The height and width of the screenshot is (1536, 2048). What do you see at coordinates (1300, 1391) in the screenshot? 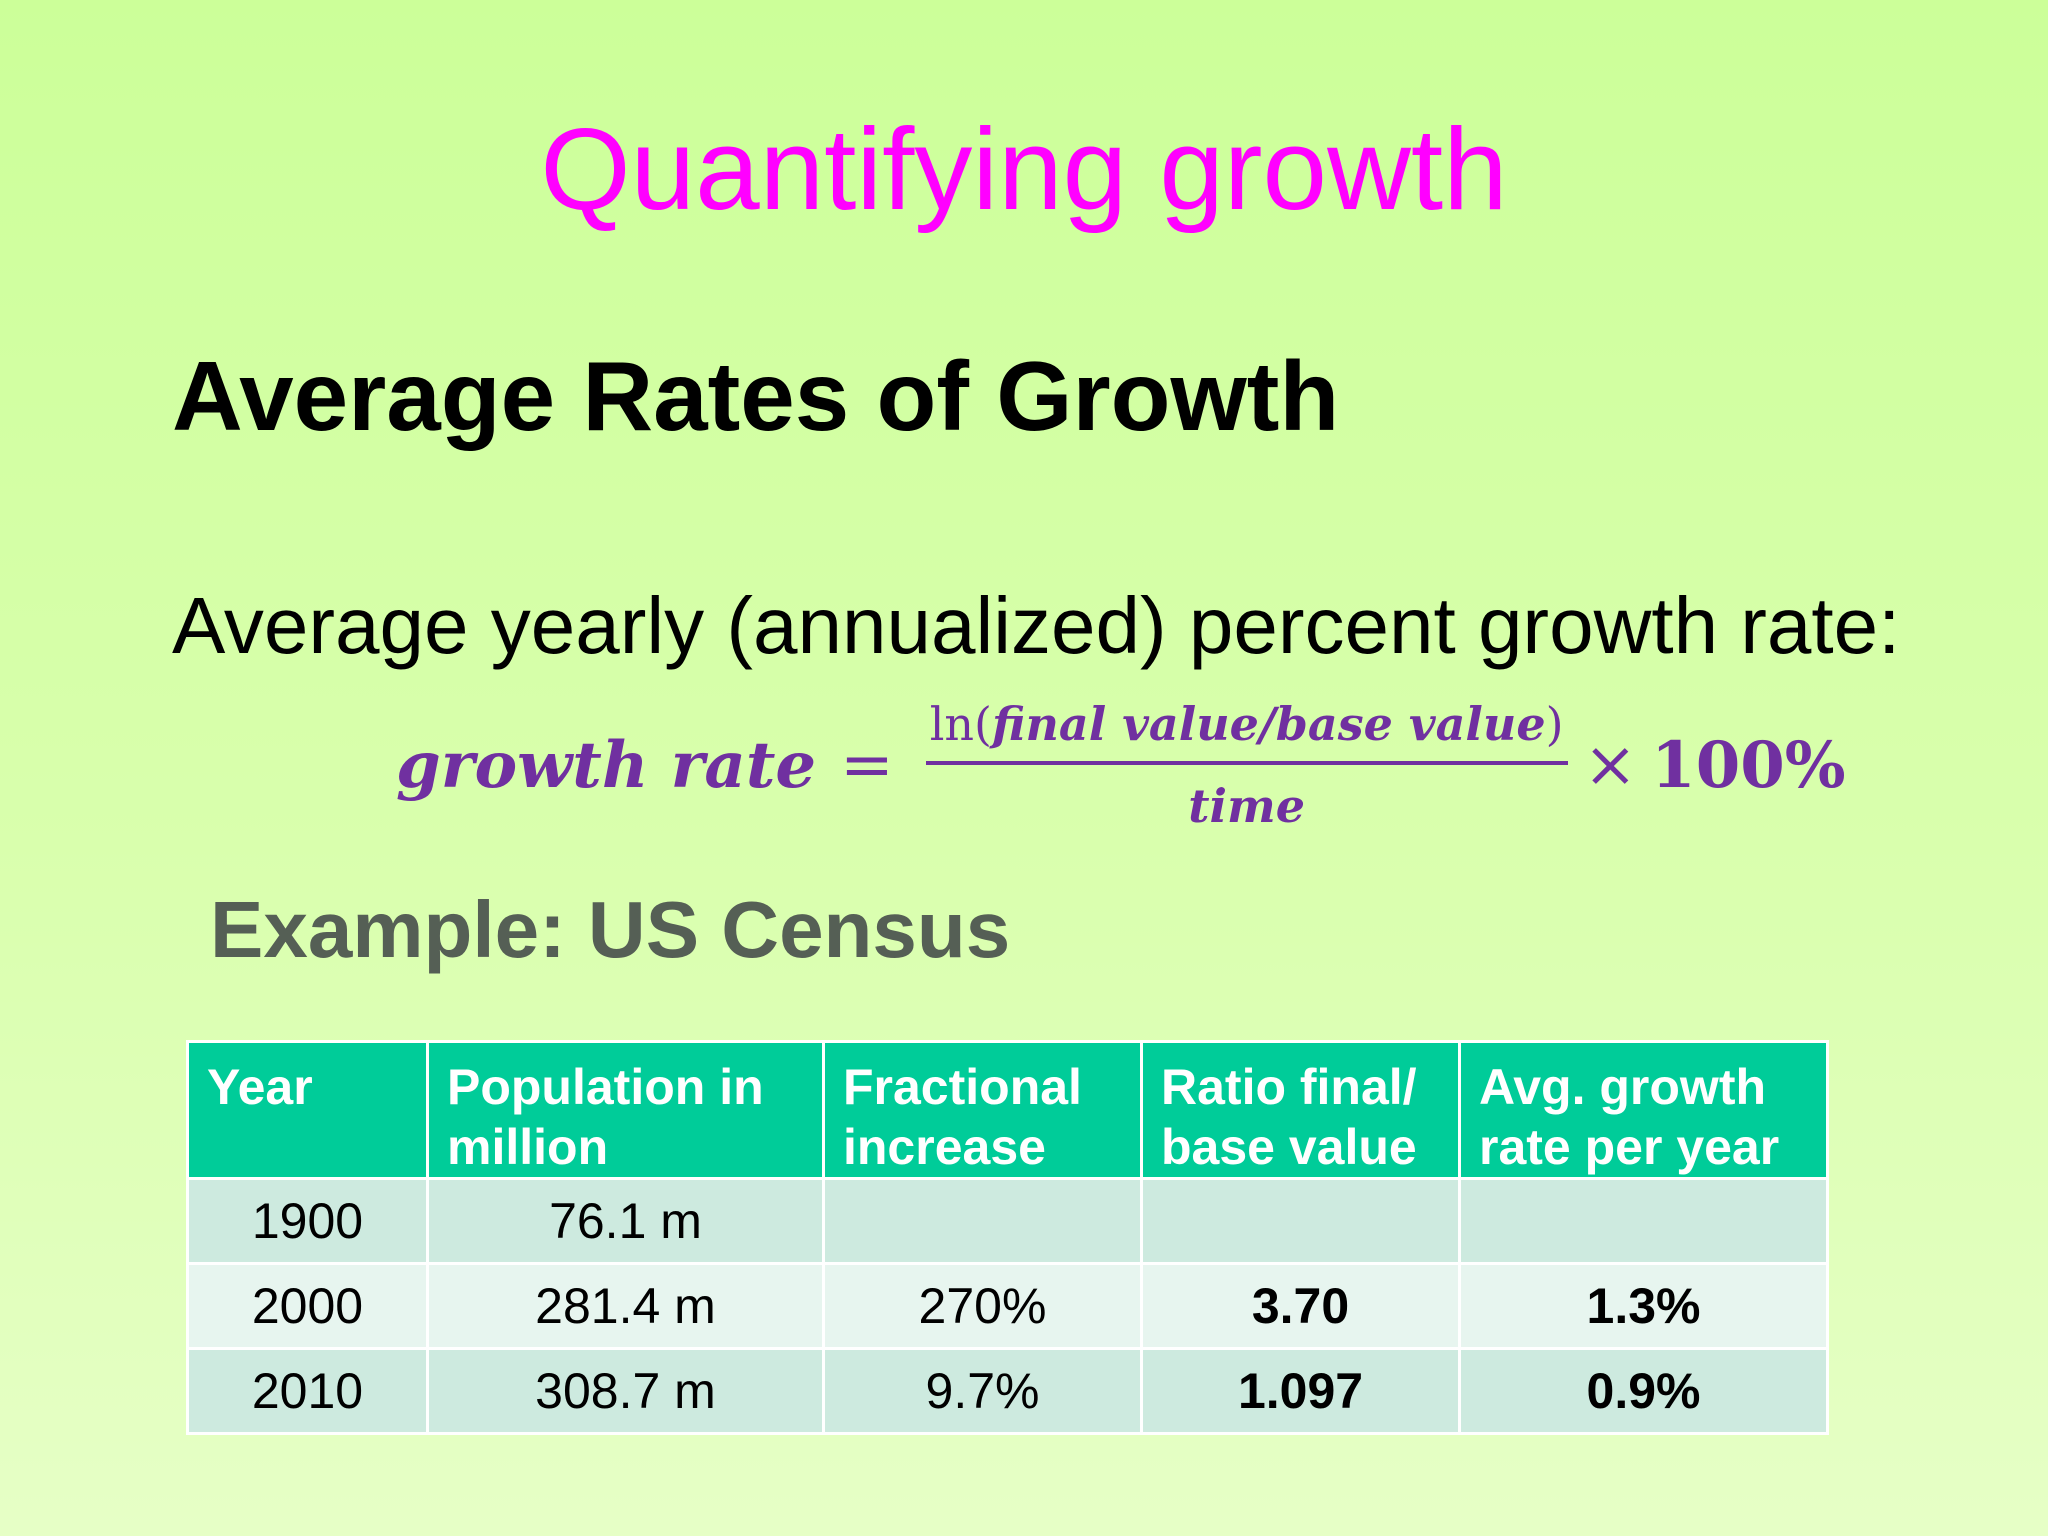
I see `cell-ratio: 1.097` at bounding box center [1300, 1391].